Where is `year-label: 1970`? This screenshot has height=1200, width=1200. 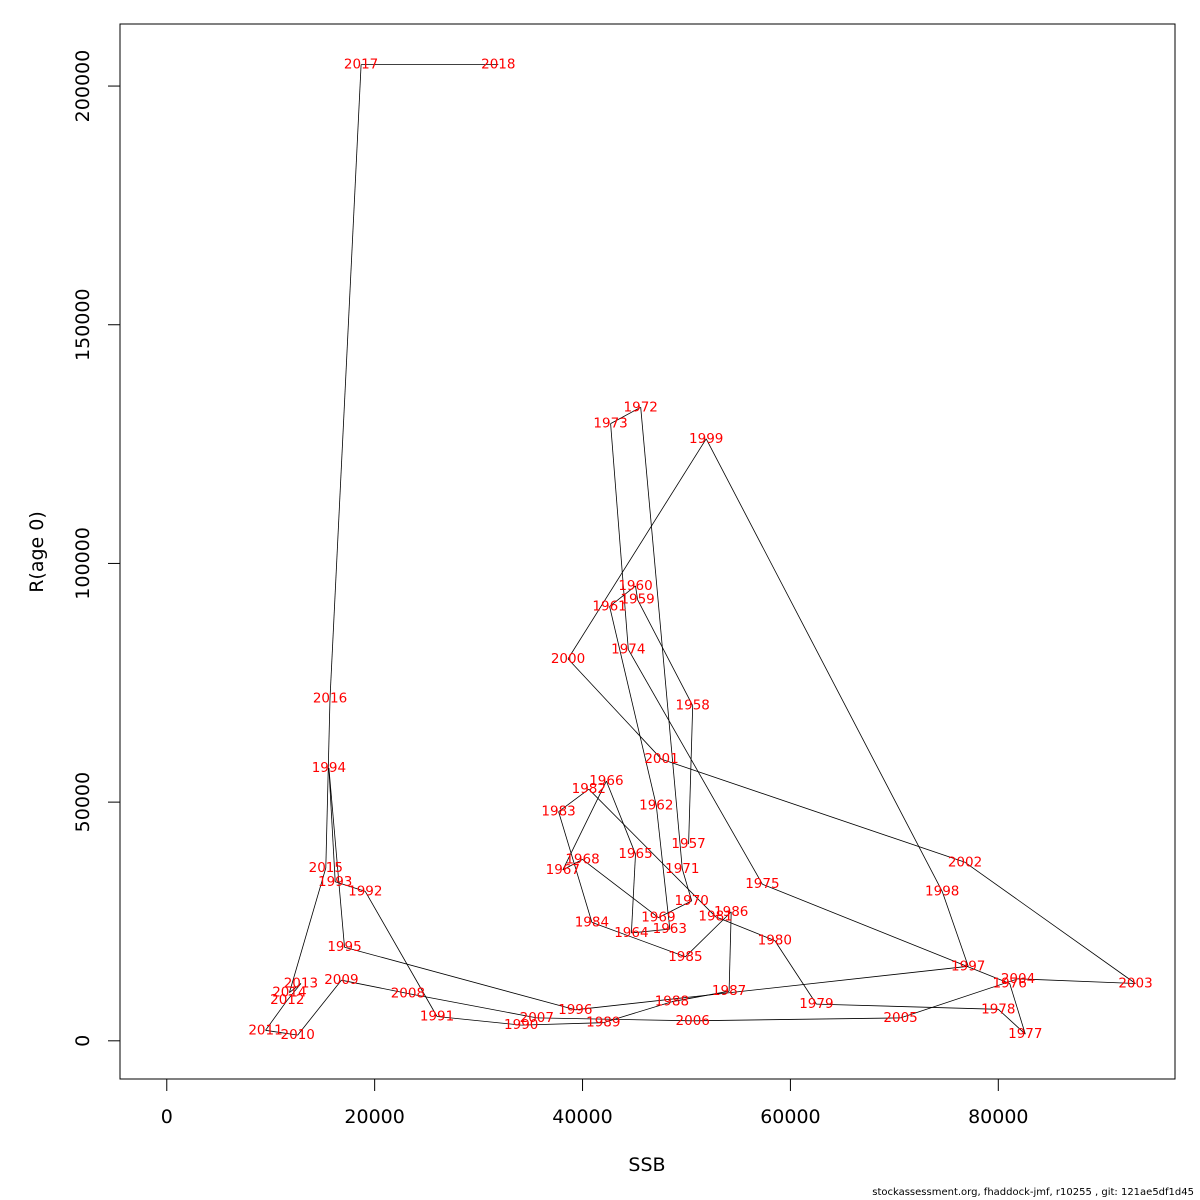 year-label: 1970 is located at coordinates (692, 901).